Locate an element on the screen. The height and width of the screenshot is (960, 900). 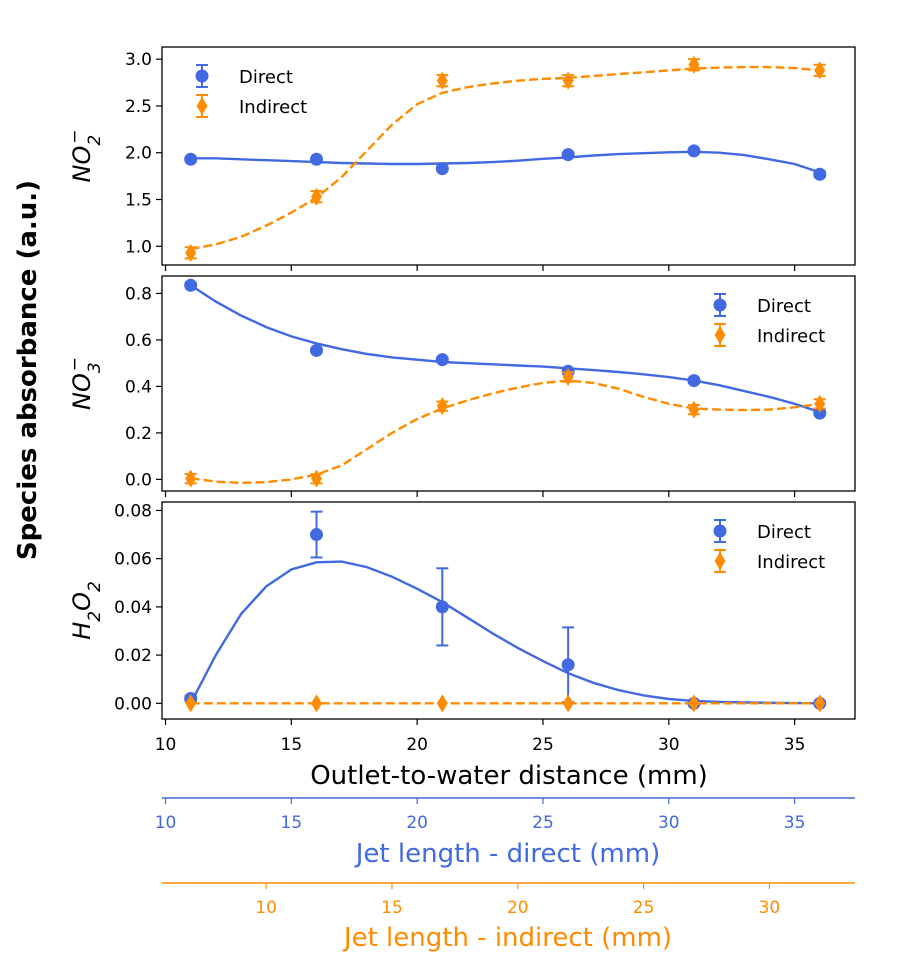
y-tick-label: 2.5 is located at coordinates (138, 107).